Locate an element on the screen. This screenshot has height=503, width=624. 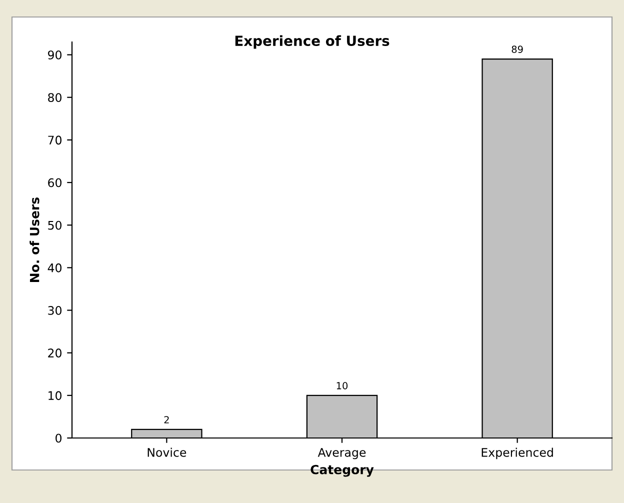
x-axis-title: Category is located at coordinates (342, 470).